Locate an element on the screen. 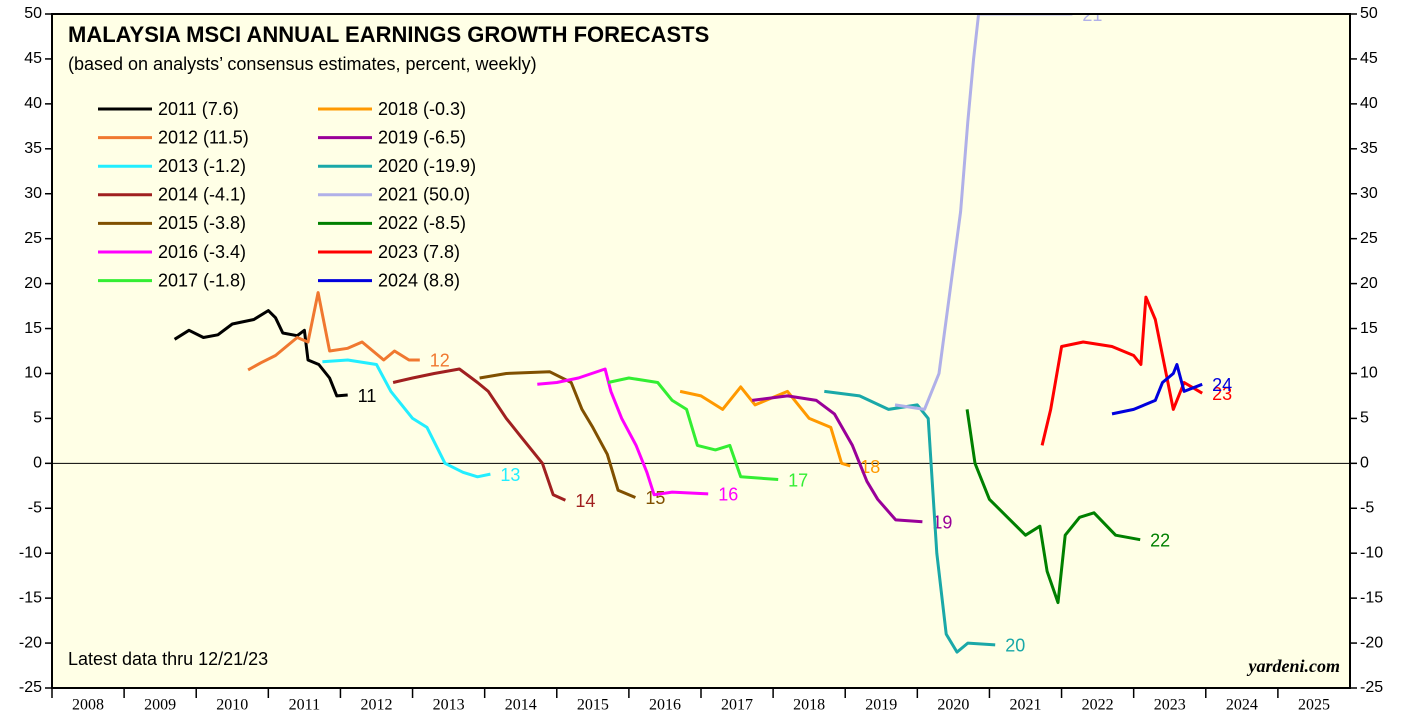  legend-label: 2022 (-8.5) is located at coordinates (422, 223).